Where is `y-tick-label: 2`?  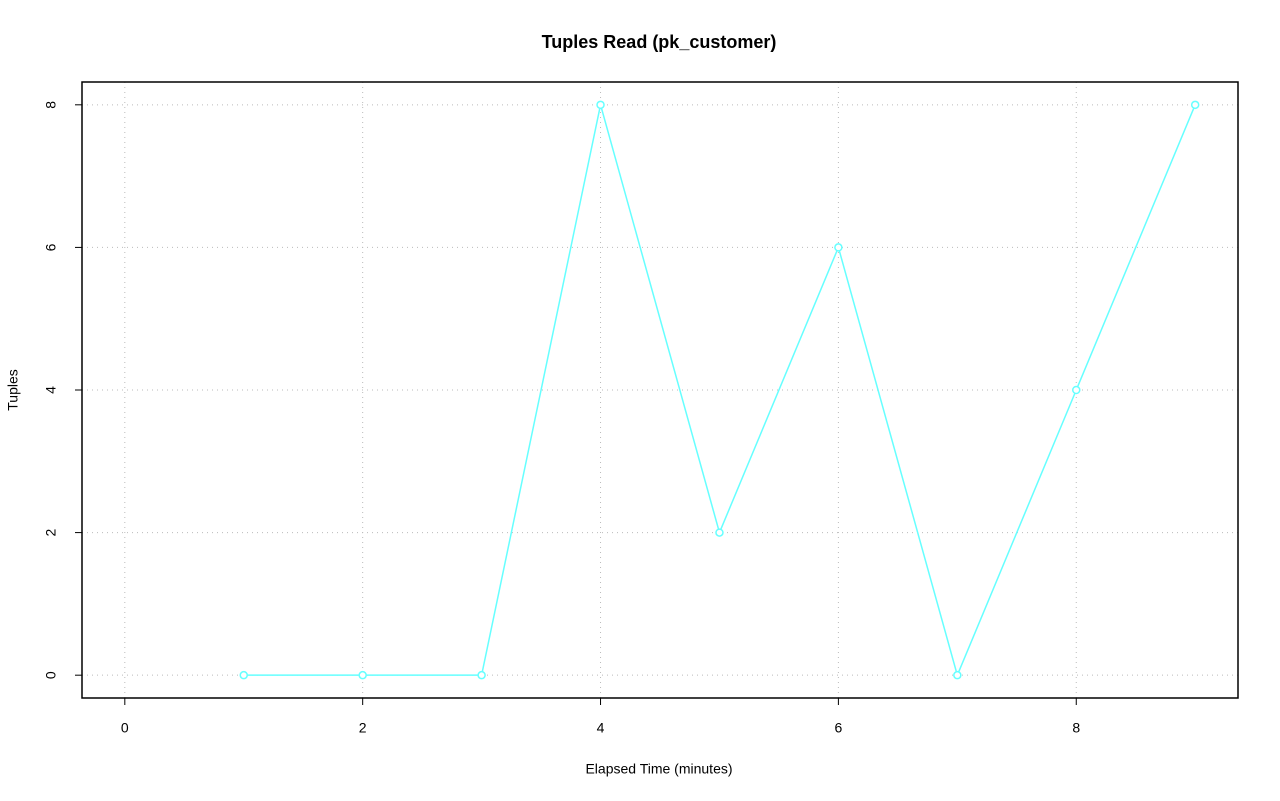 y-tick-label: 2 is located at coordinates (51, 532).